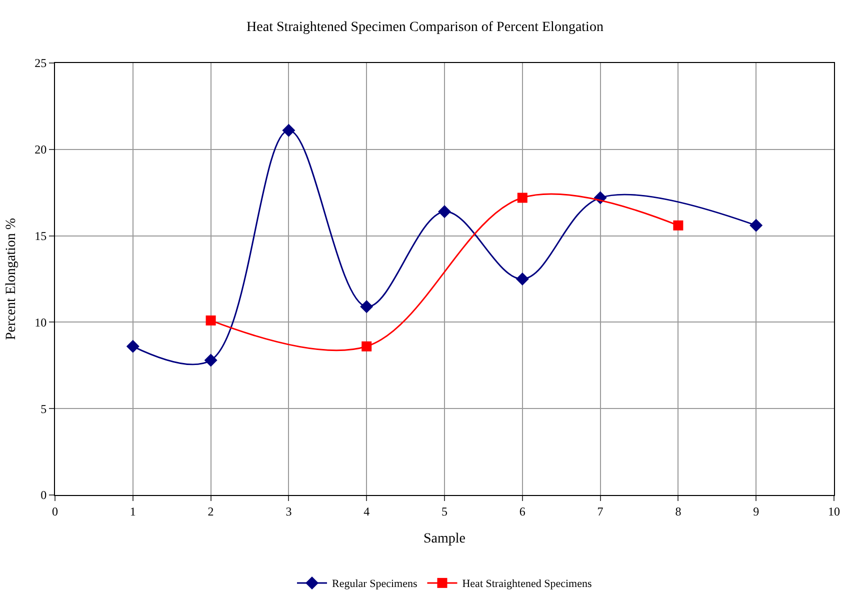  What do you see at coordinates (43, 409) in the screenshot?
I see `y-tick-label: 5` at bounding box center [43, 409].